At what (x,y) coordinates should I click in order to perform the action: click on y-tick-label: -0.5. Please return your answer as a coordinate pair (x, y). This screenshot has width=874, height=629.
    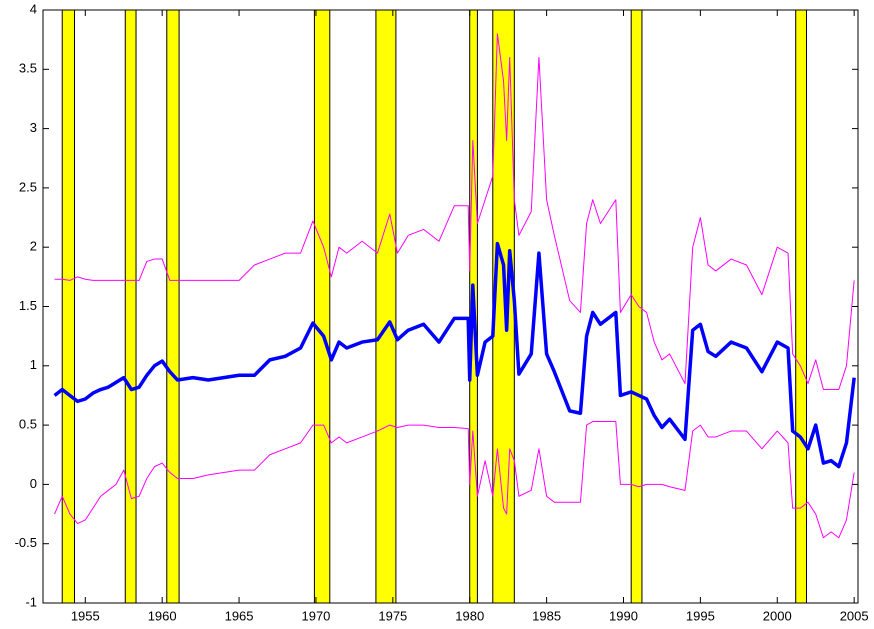
    Looking at the image, I should click on (26, 542).